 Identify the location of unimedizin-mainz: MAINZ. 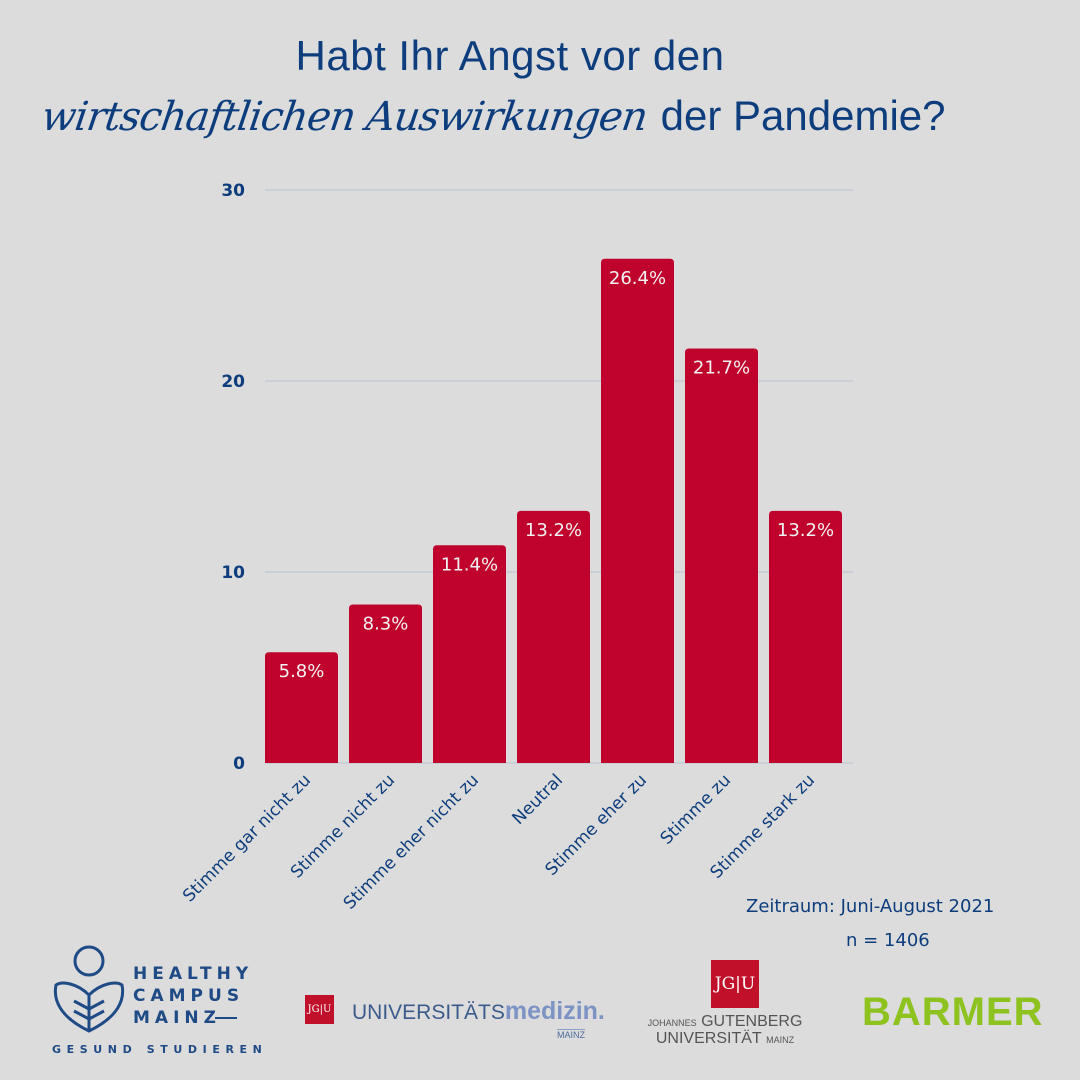
(571, 1034).